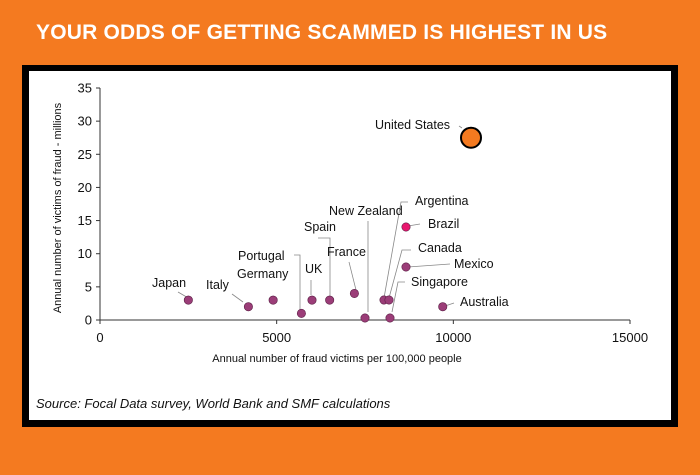  Describe the element at coordinates (312, 300) in the screenshot. I see `point-uk` at that location.